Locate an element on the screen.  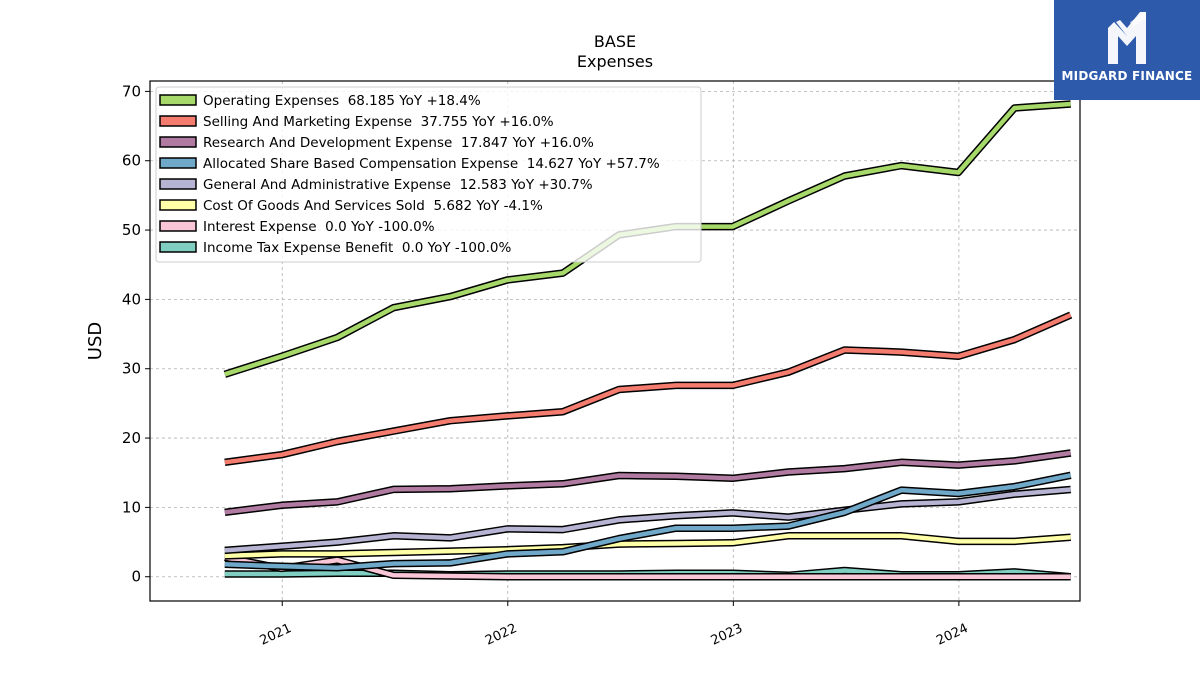
y-axis: 0 10 20 30 40 50 60 70 is located at coordinates (136, 334).